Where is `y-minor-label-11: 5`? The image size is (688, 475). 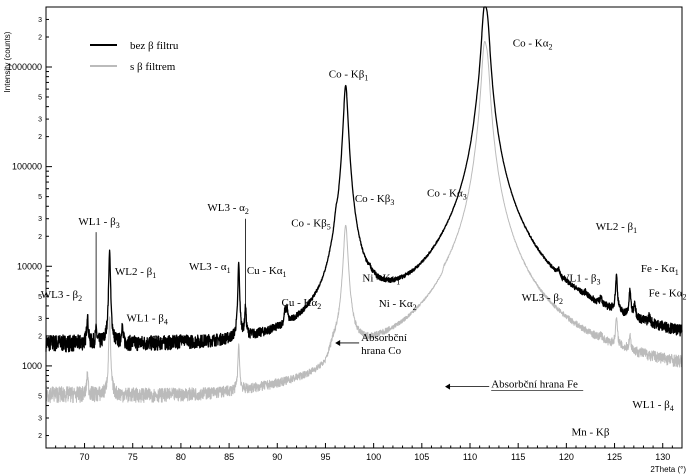 y-minor-label-11: 5 is located at coordinates (40, 297).